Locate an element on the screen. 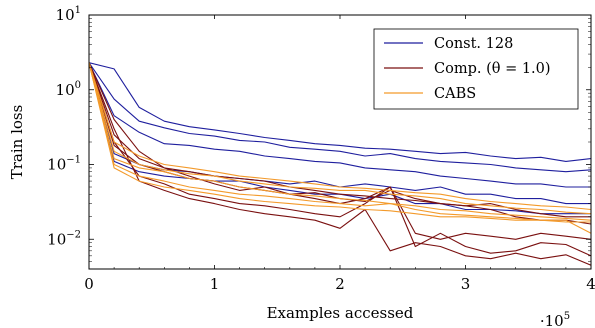 The width and height of the screenshot is (595, 328). y-tick-label: 10⁻² is located at coordinates (64, 238).